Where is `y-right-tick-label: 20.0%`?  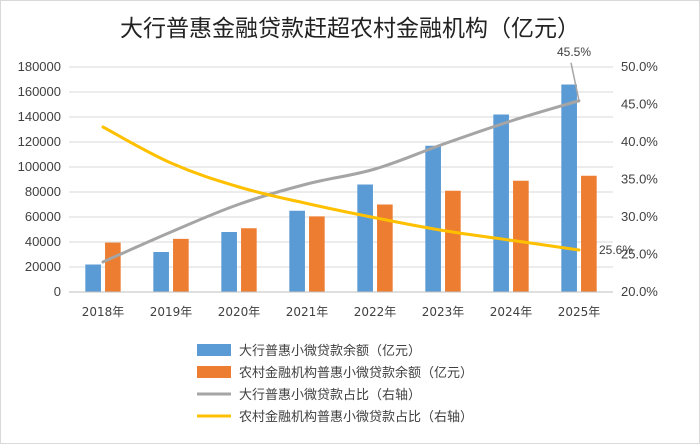
y-right-tick-label: 20.0% is located at coordinates (639, 291).